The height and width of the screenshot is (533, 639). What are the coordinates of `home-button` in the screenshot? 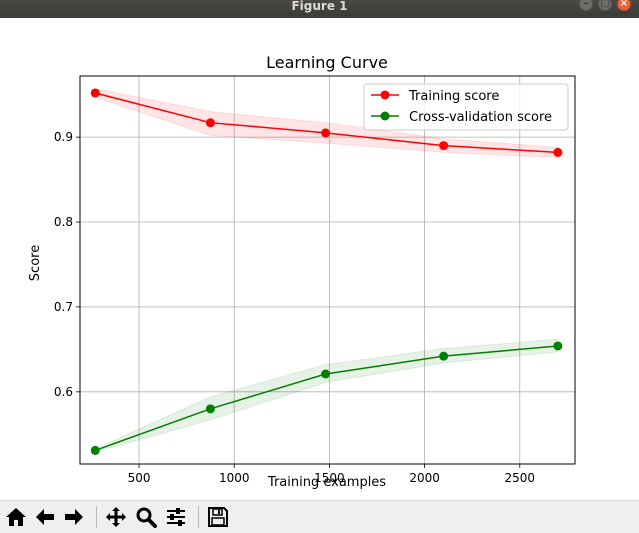 It's located at (16, 517).